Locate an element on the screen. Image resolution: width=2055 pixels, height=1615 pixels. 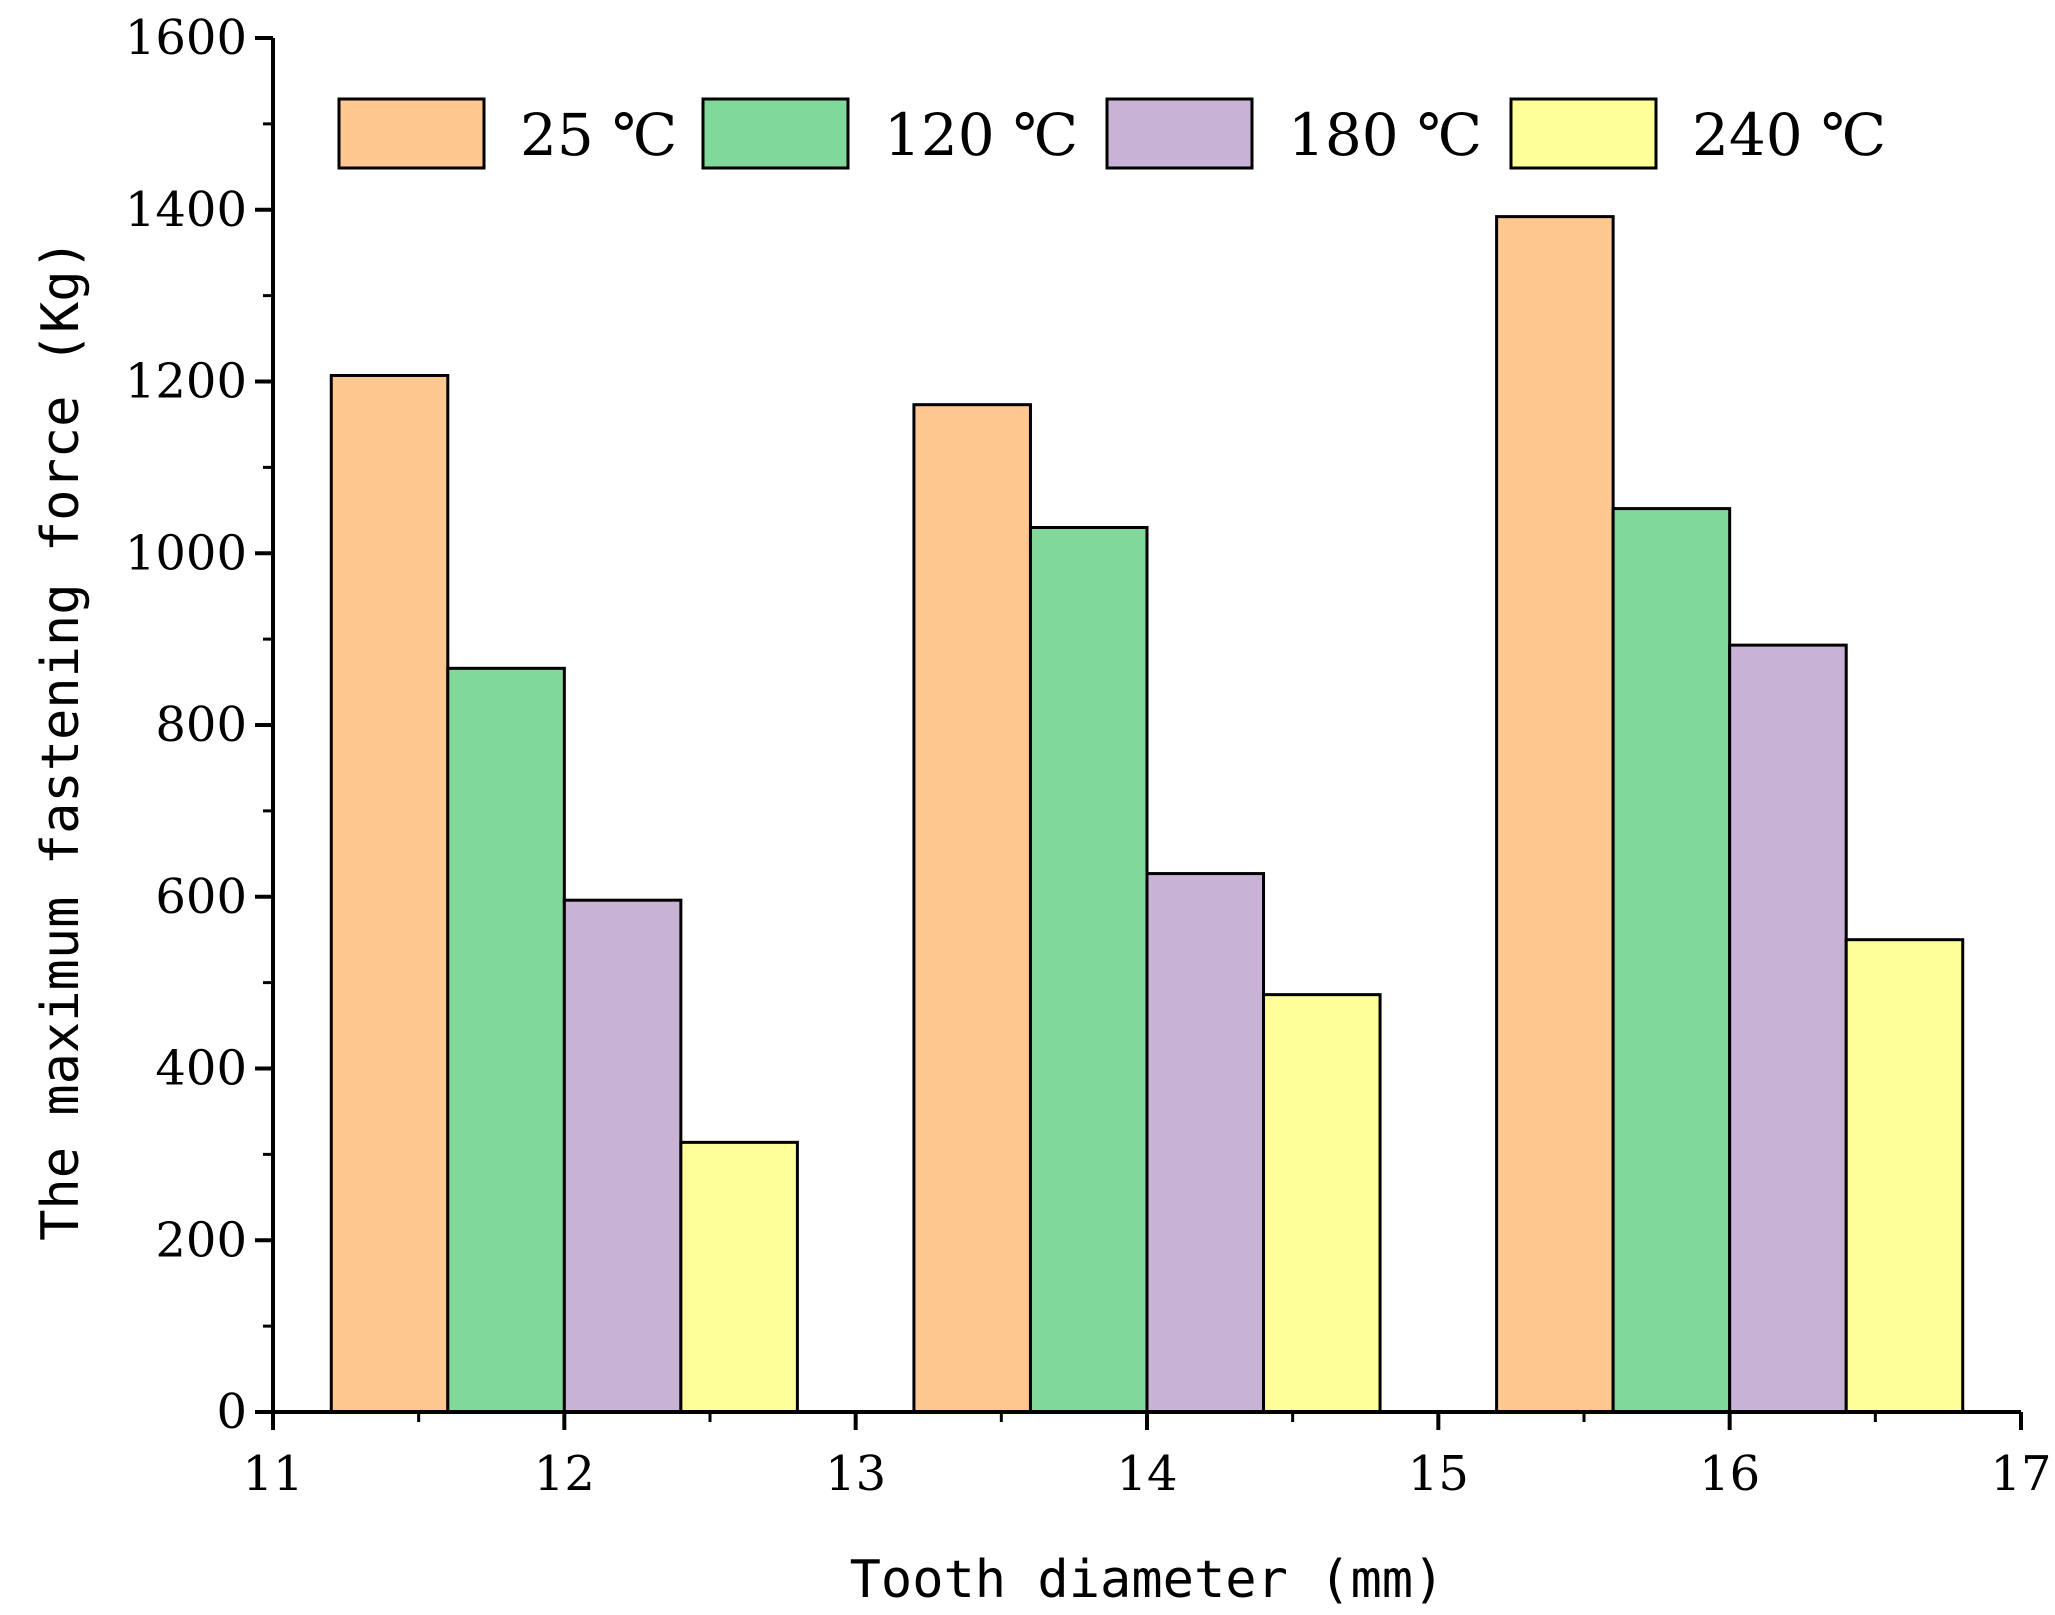
bar-120c-x14 is located at coordinates (1088, 969).